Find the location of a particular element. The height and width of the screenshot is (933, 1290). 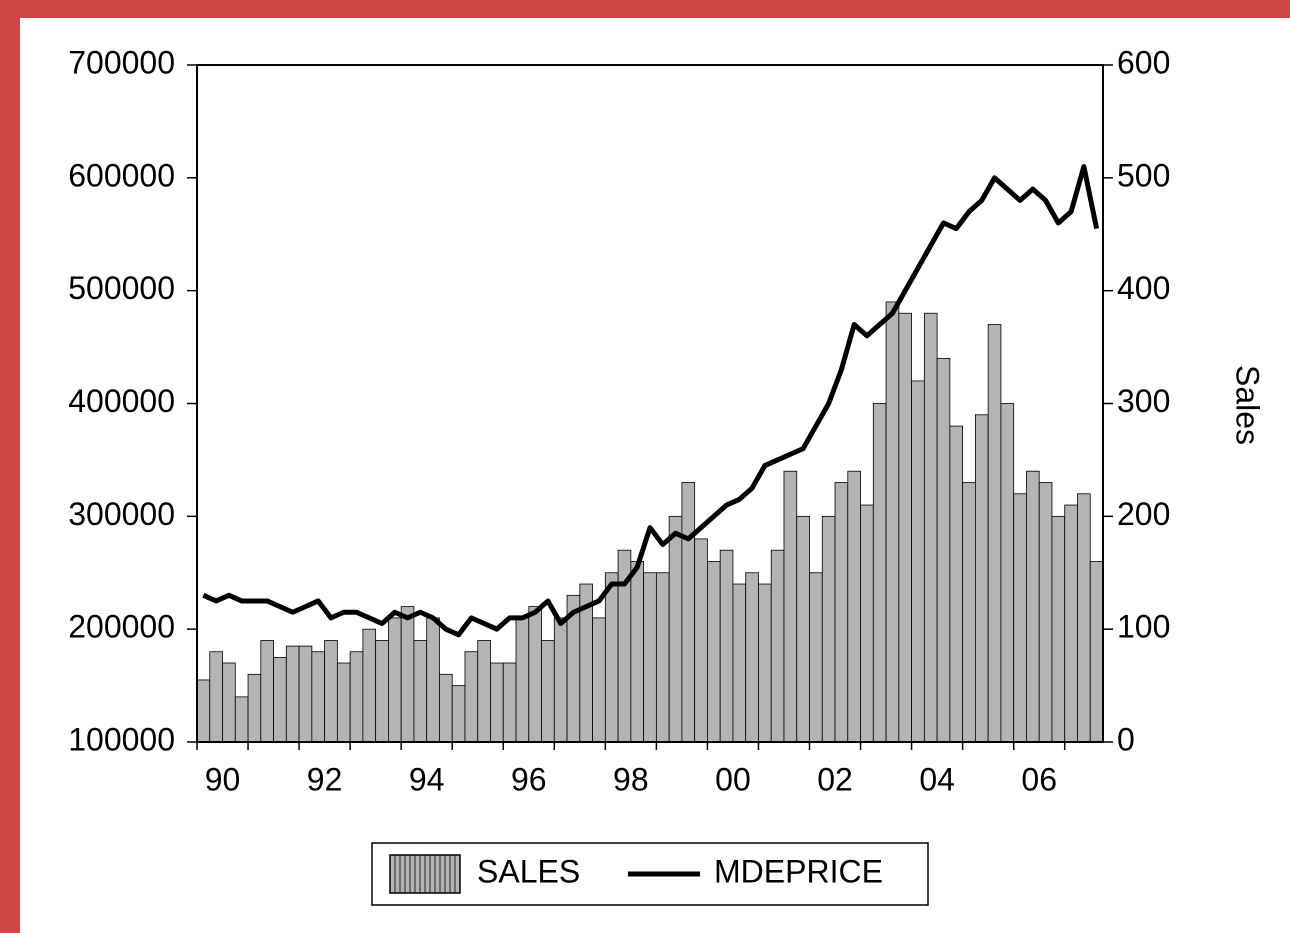

x-tick-label: 98 is located at coordinates (631, 779).